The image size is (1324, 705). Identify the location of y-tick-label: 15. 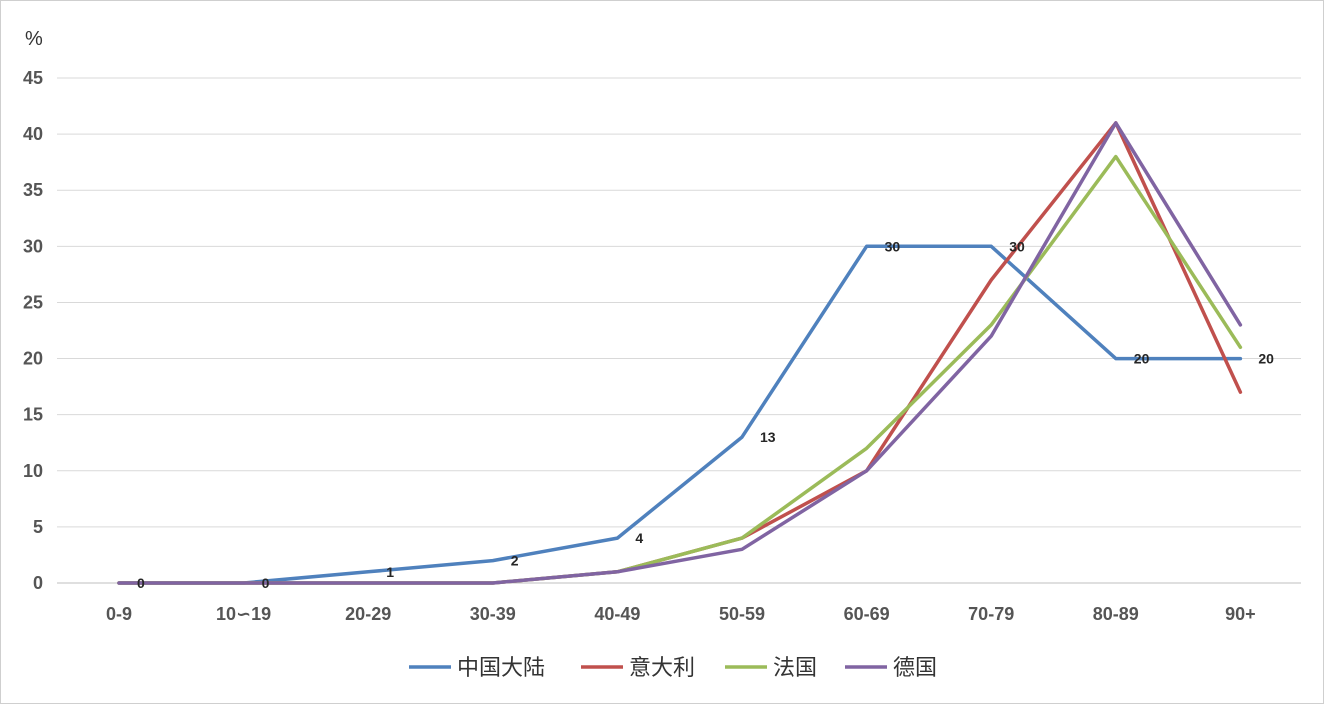
(33, 415).